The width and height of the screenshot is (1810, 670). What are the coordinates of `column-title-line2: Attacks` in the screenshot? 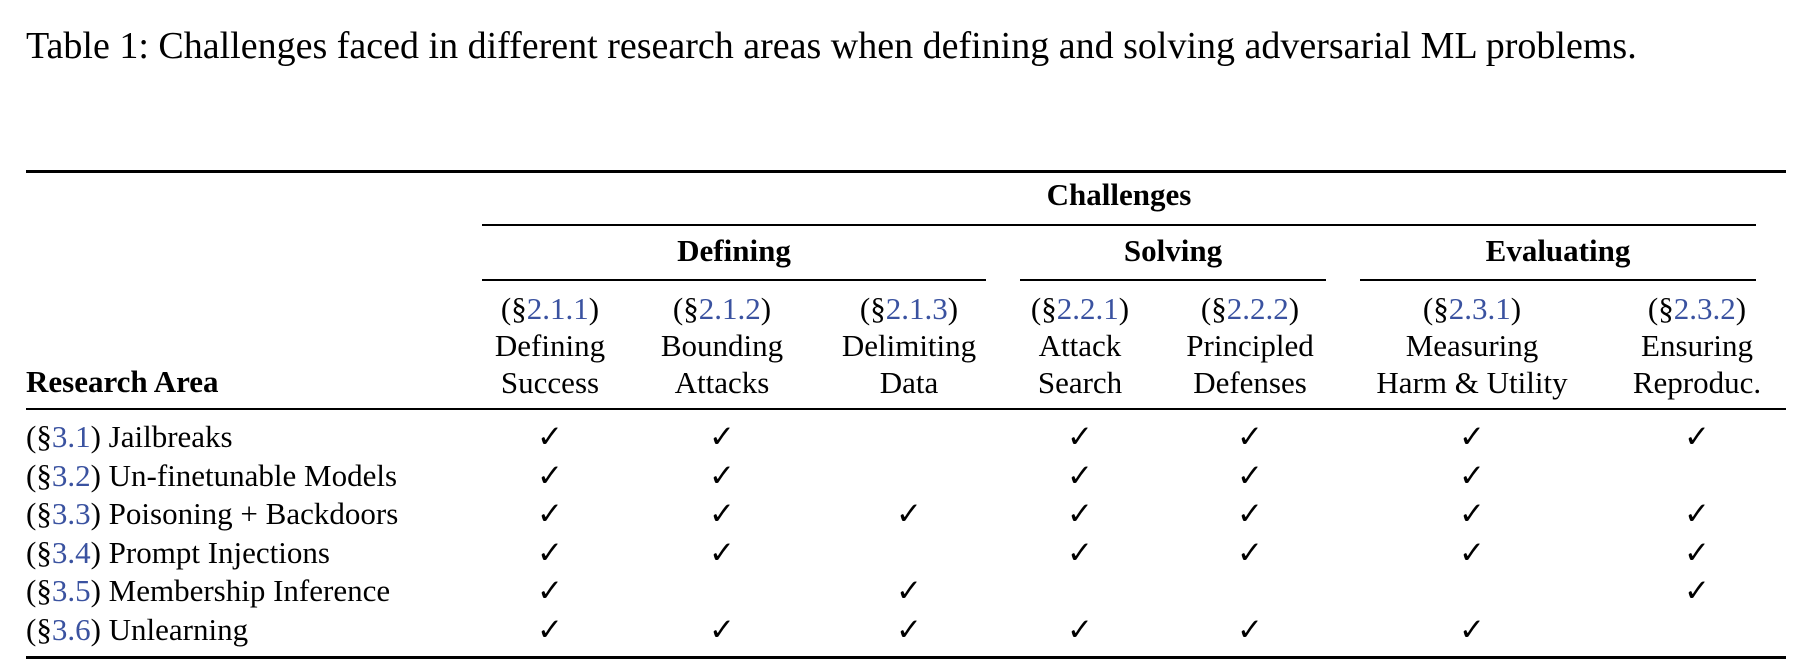 It's located at (722, 382).